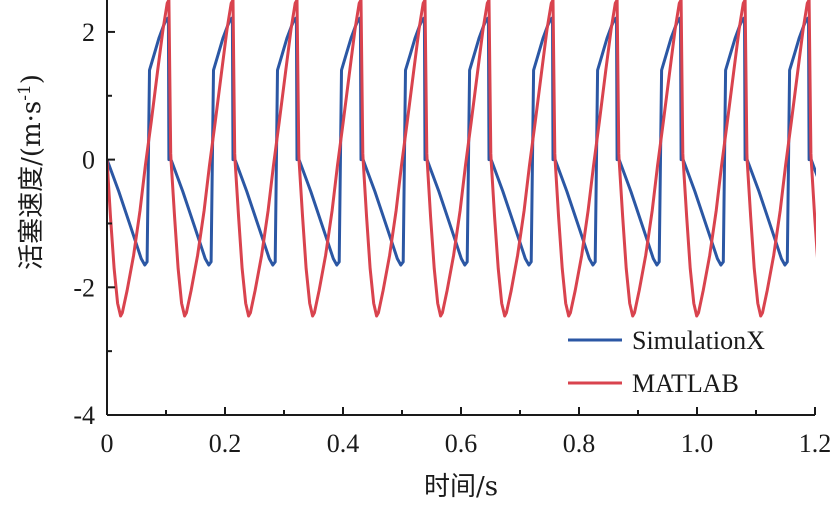 The width and height of the screenshot is (836, 506). I want to click on x-tick-label: 0.6, so click(461, 443).